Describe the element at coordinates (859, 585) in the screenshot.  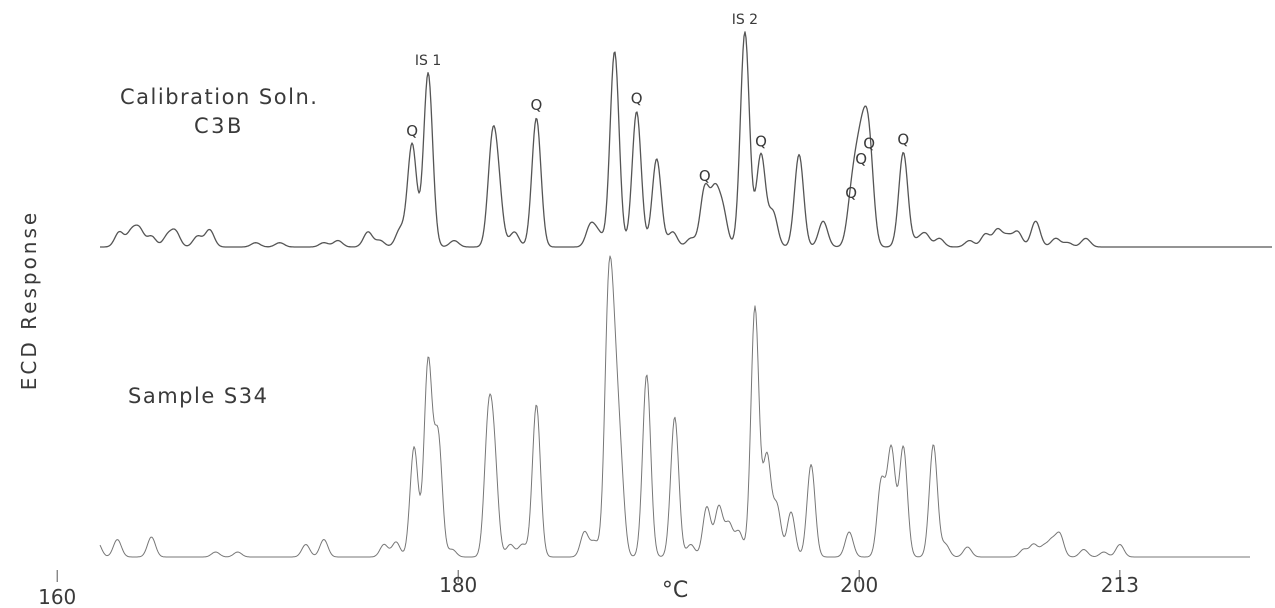
I see `x-tick-label: 200` at that location.